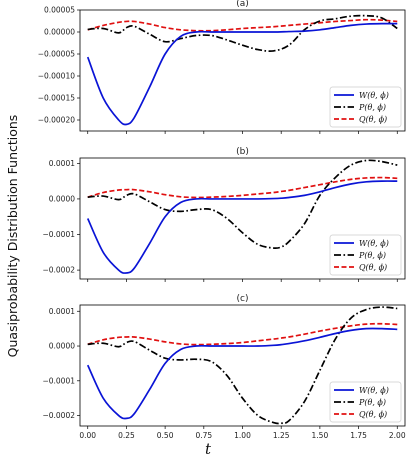 The image size is (415, 463). I want to click on y-tick-label: 0.00000, so click(59, 32).